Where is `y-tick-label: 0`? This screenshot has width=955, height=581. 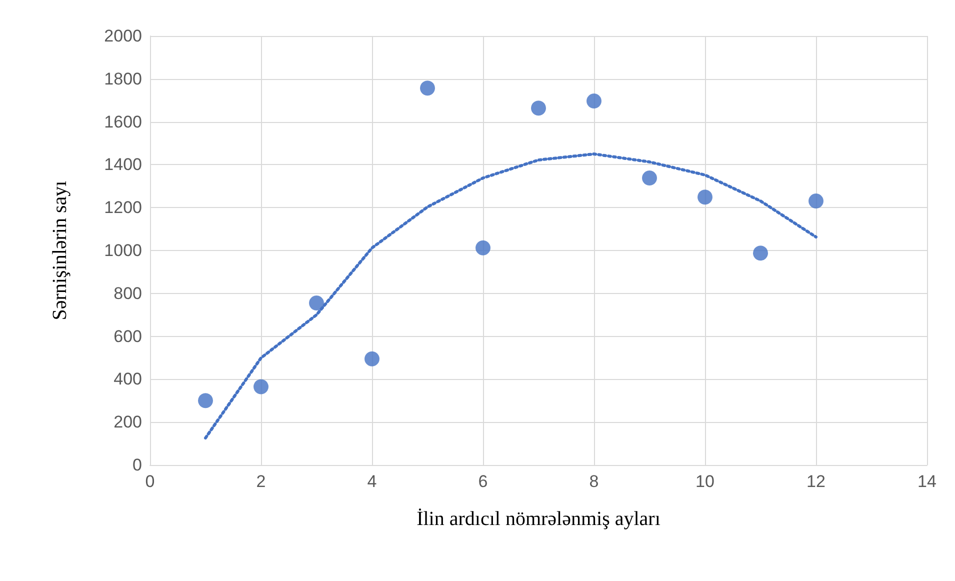
y-tick-label: 0 is located at coordinates (137, 465).